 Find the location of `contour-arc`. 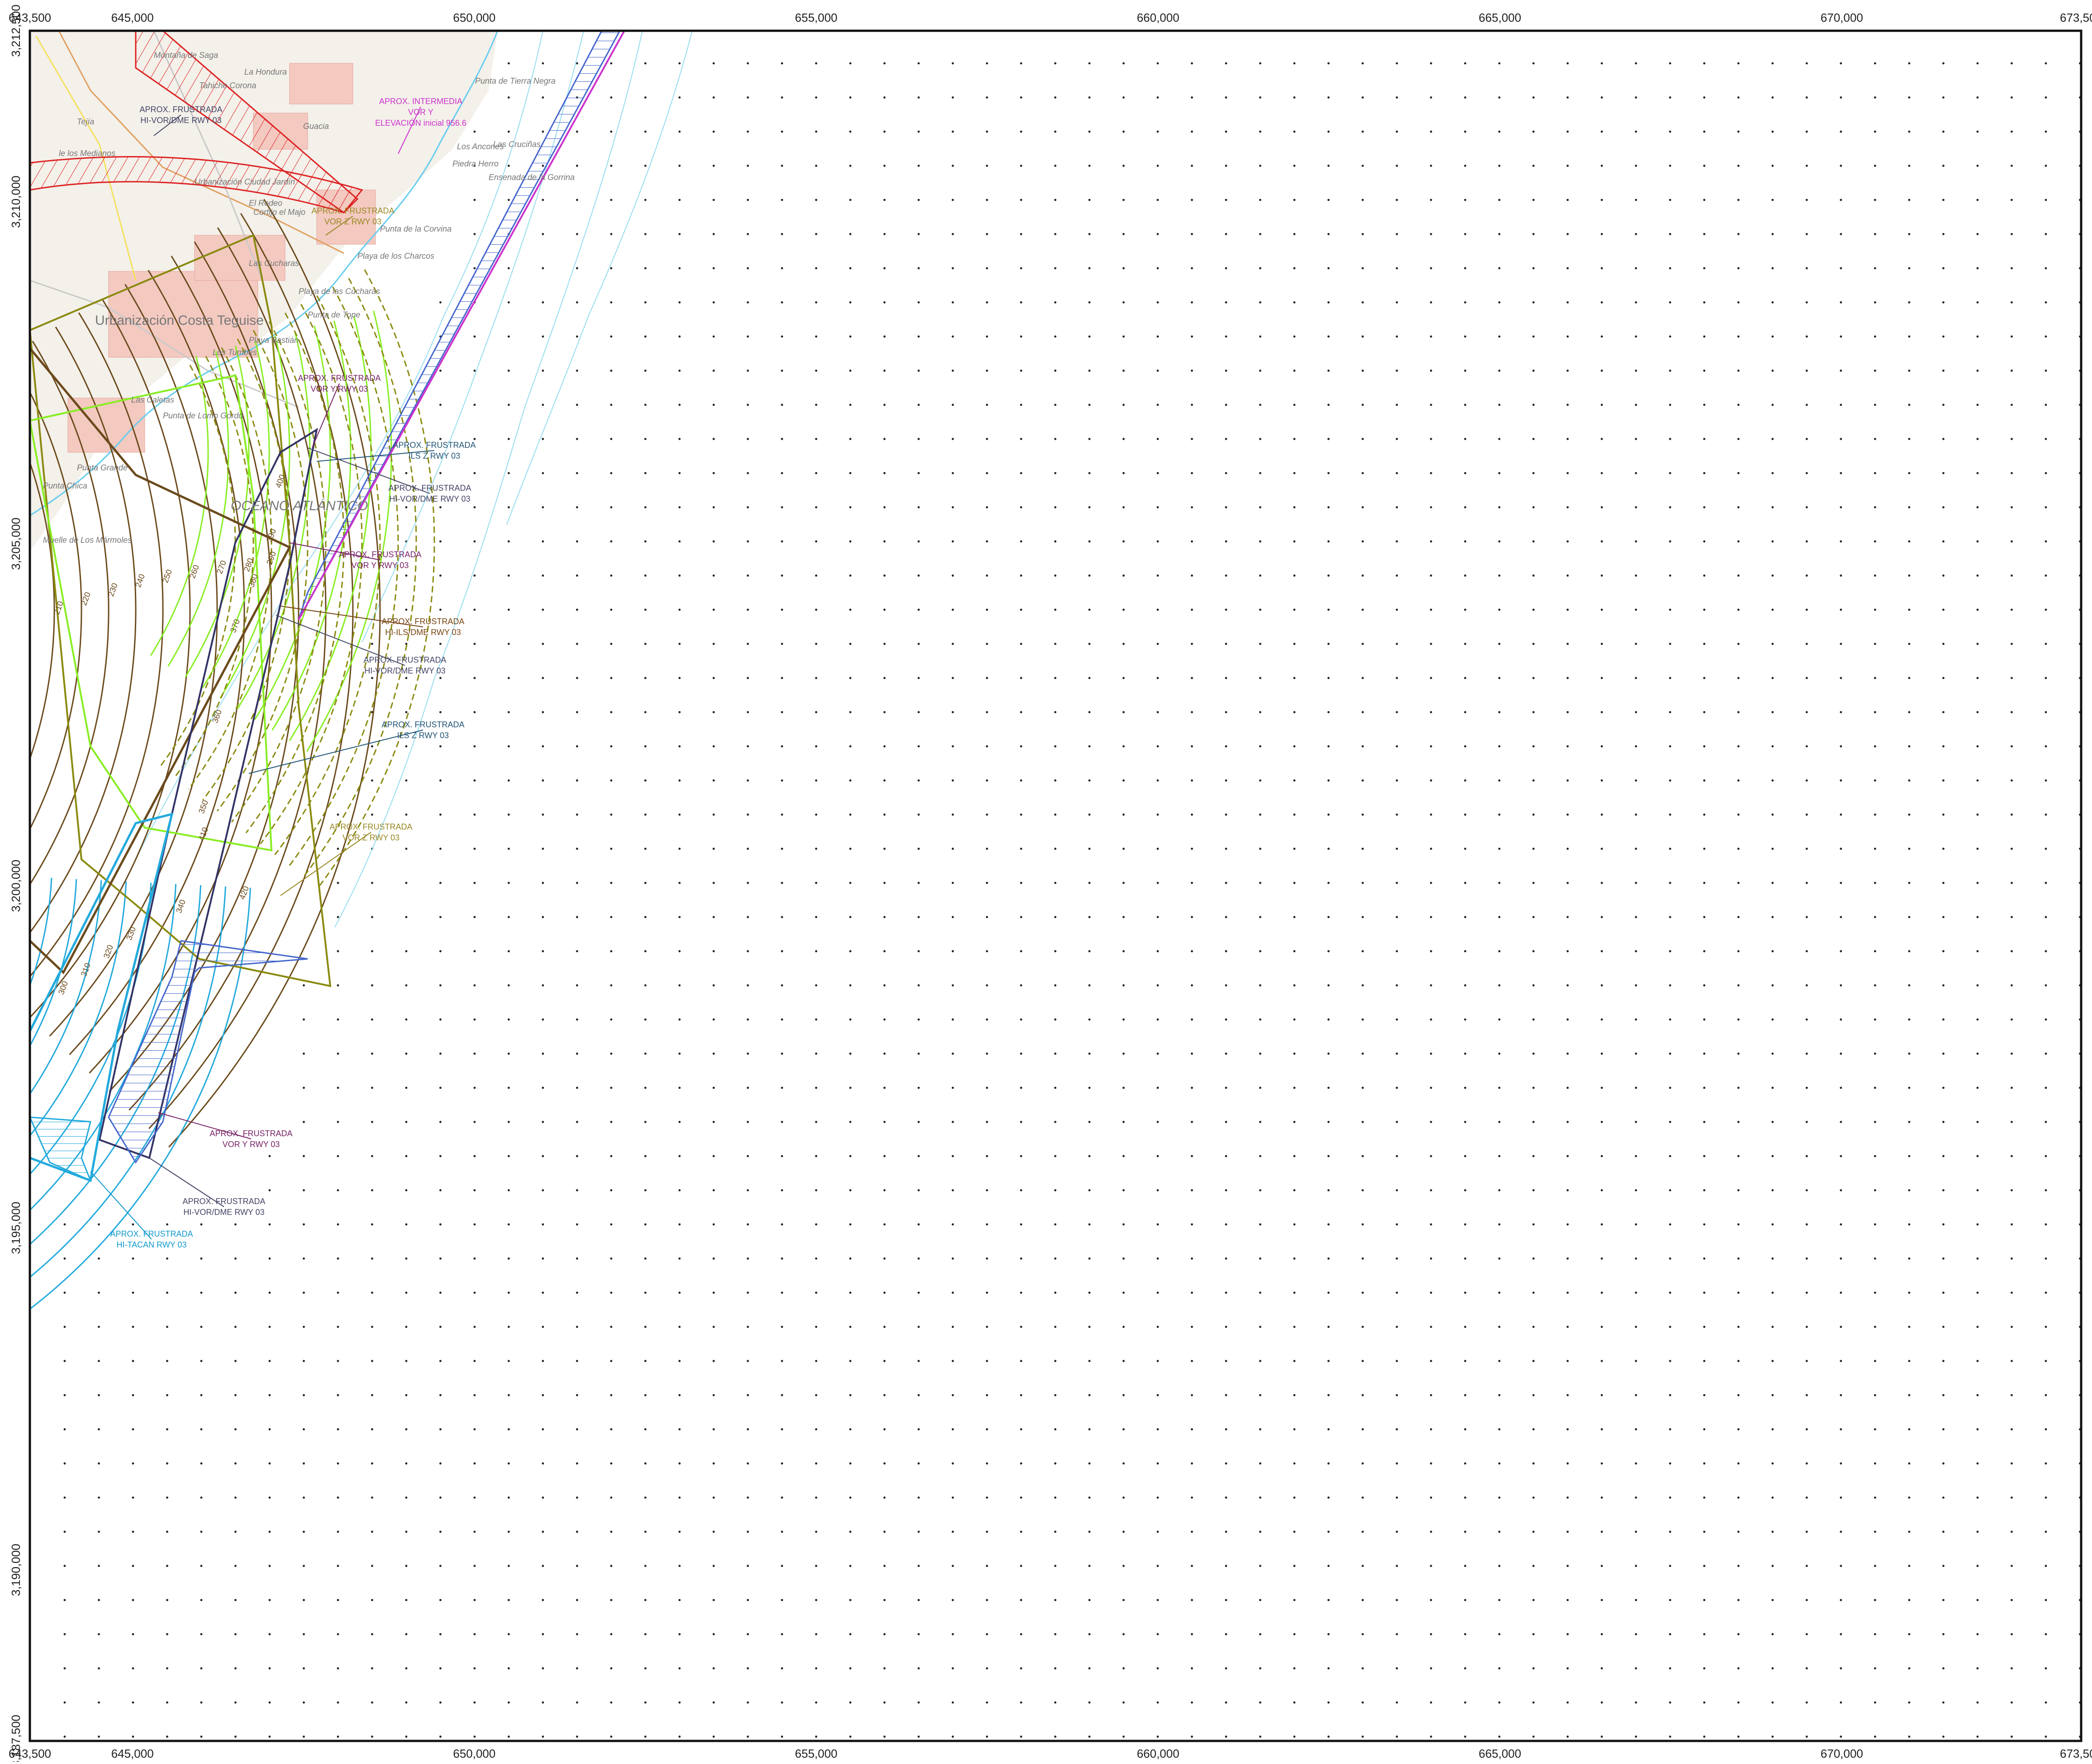

contour-arc is located at coordinates (83, 630).